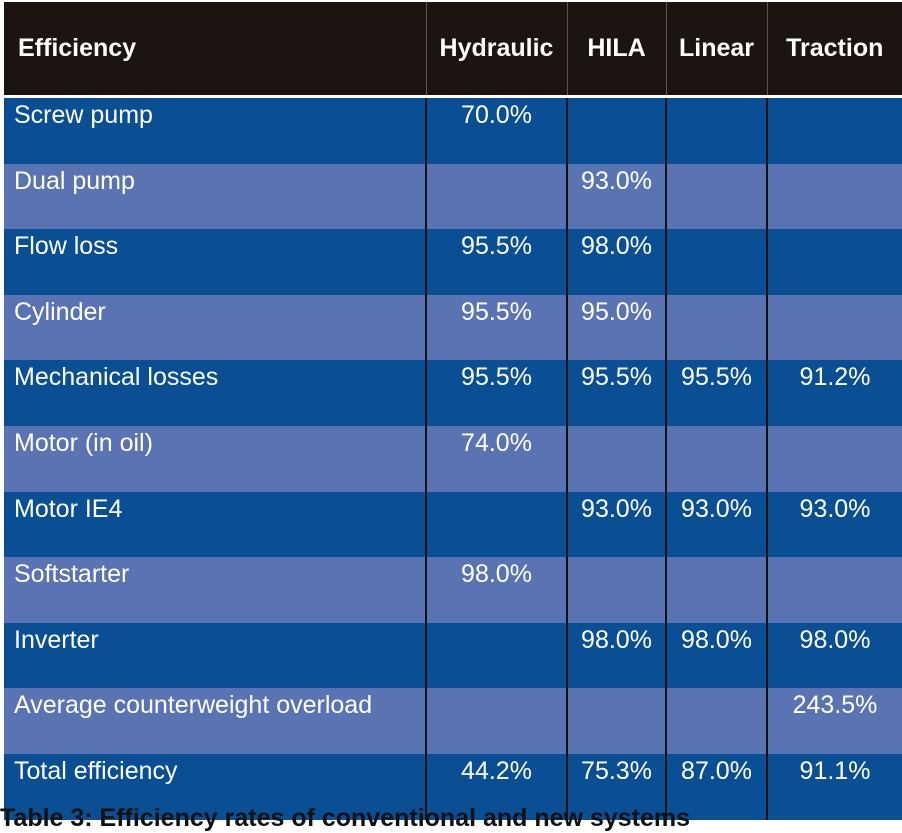  I want to click on table-row: Motor IE4 93.0% 93.0% 93.0%, so click(453, 524).